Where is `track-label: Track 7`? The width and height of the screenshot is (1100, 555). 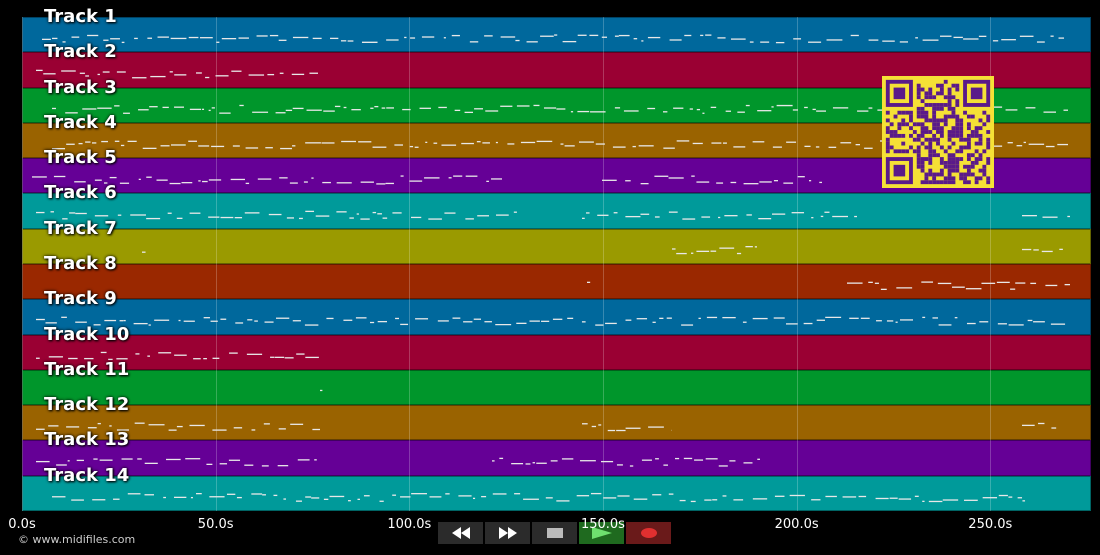 track-label: Track 7 is located at coordinates (80, 228).